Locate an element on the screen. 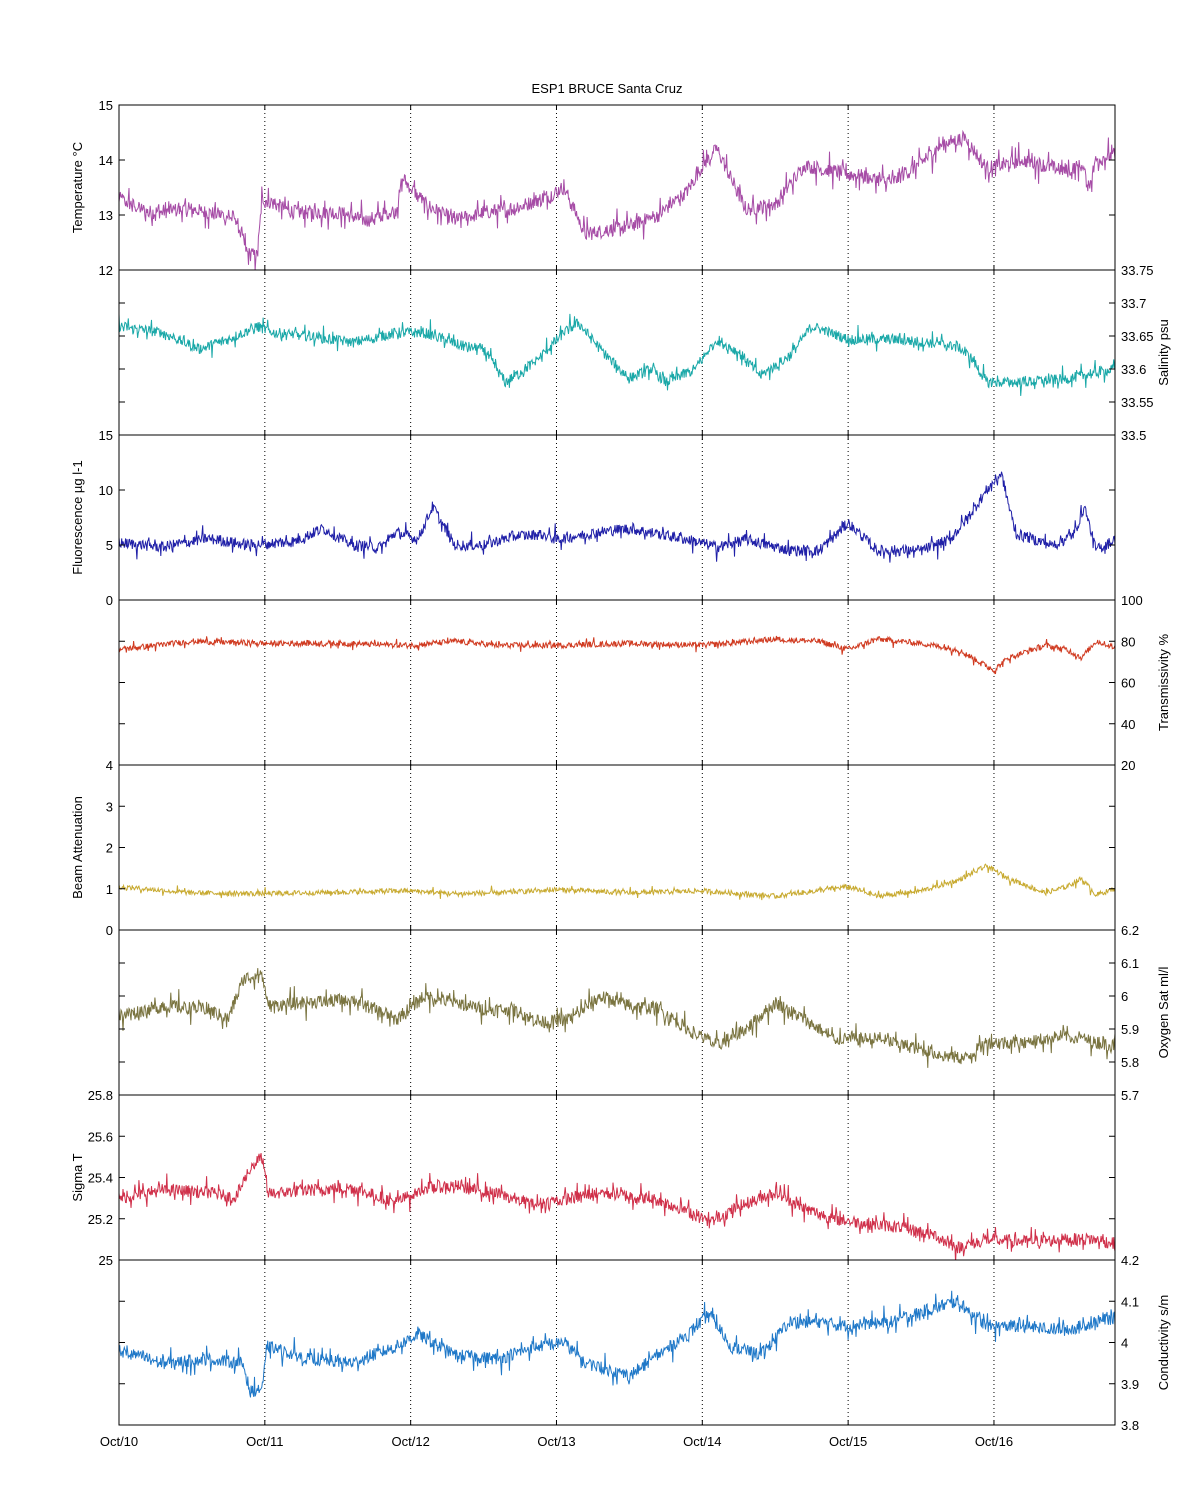 This screenshot has width=1200, height=1506. y-tick-label: 33.75 is located at coordinates (1137, 270).